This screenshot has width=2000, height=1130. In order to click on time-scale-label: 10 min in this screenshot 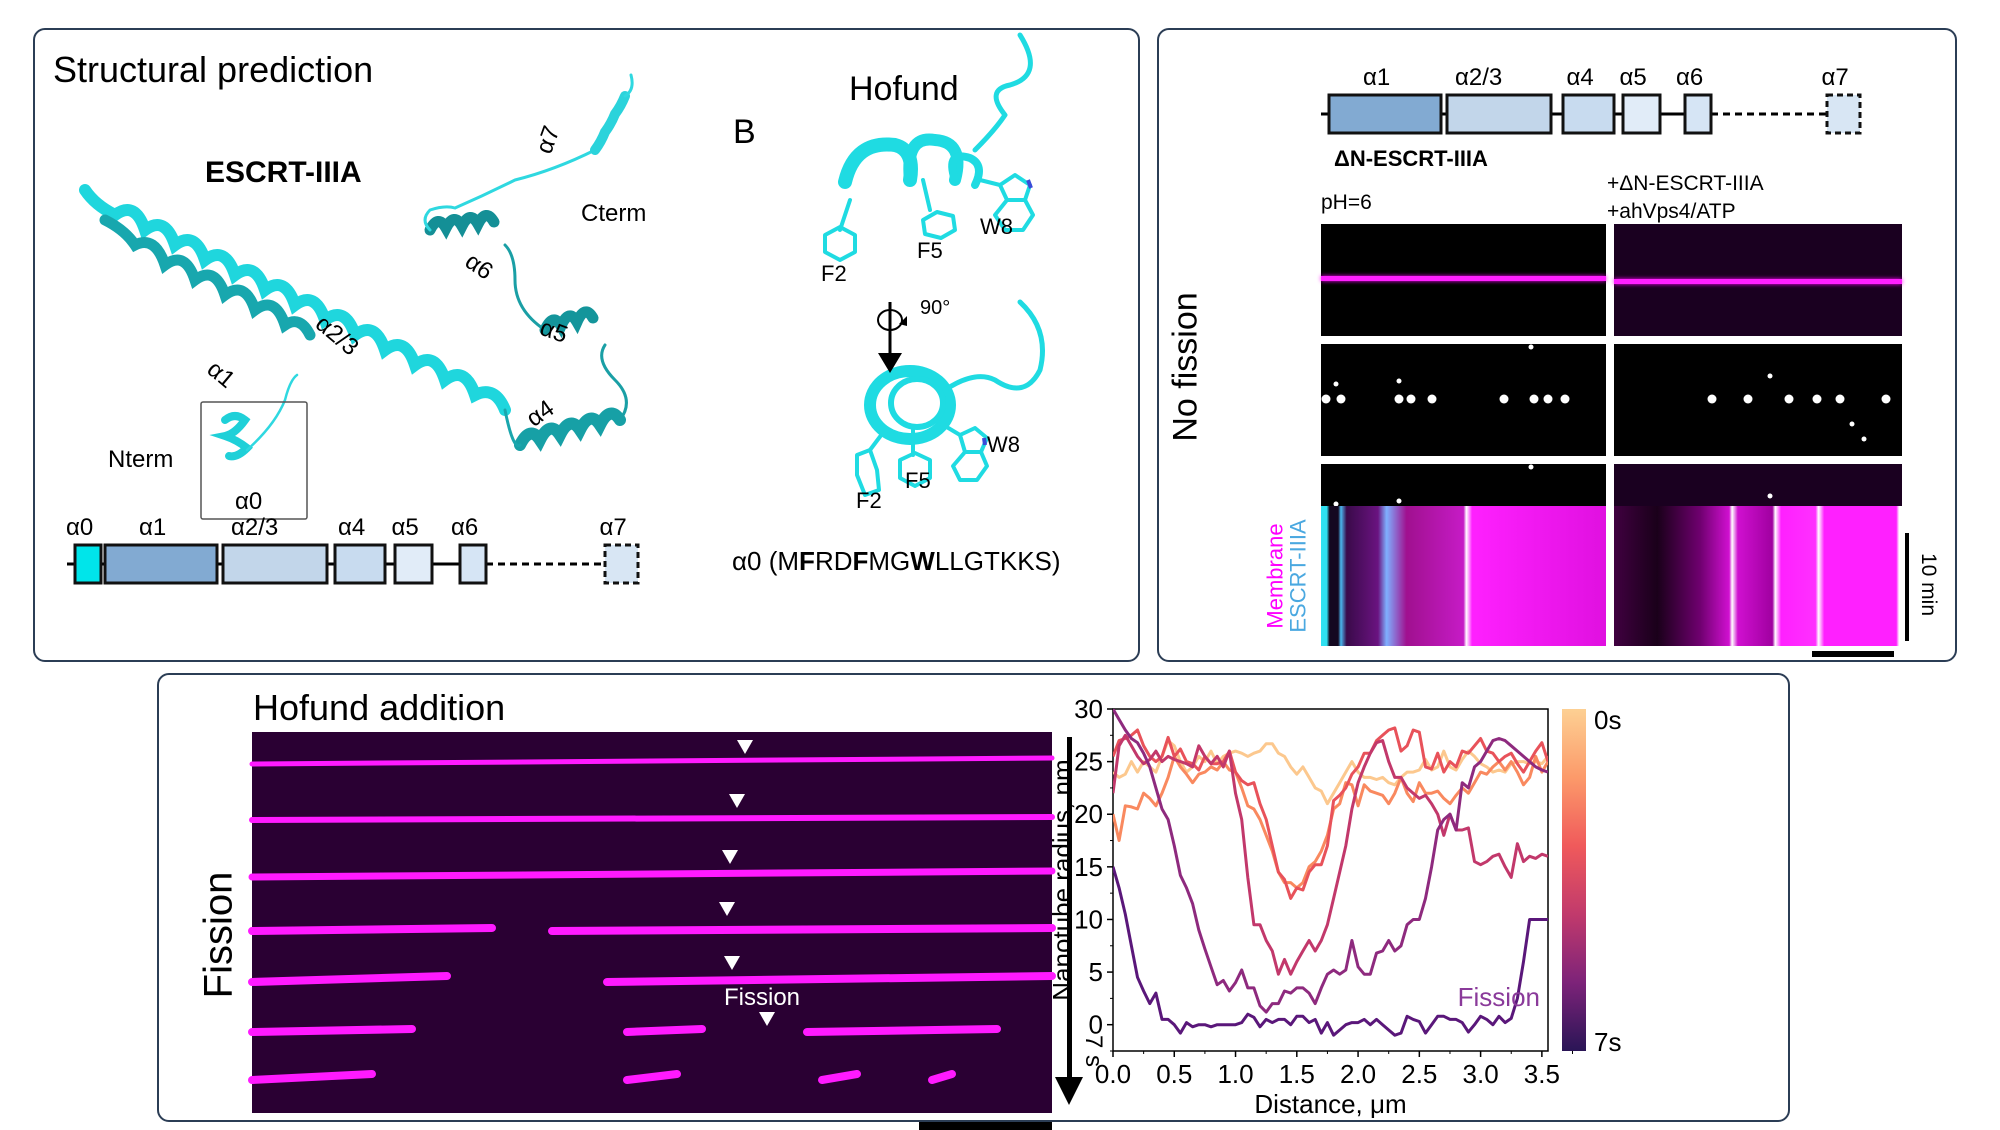, I will do `click(1929, 584)`.